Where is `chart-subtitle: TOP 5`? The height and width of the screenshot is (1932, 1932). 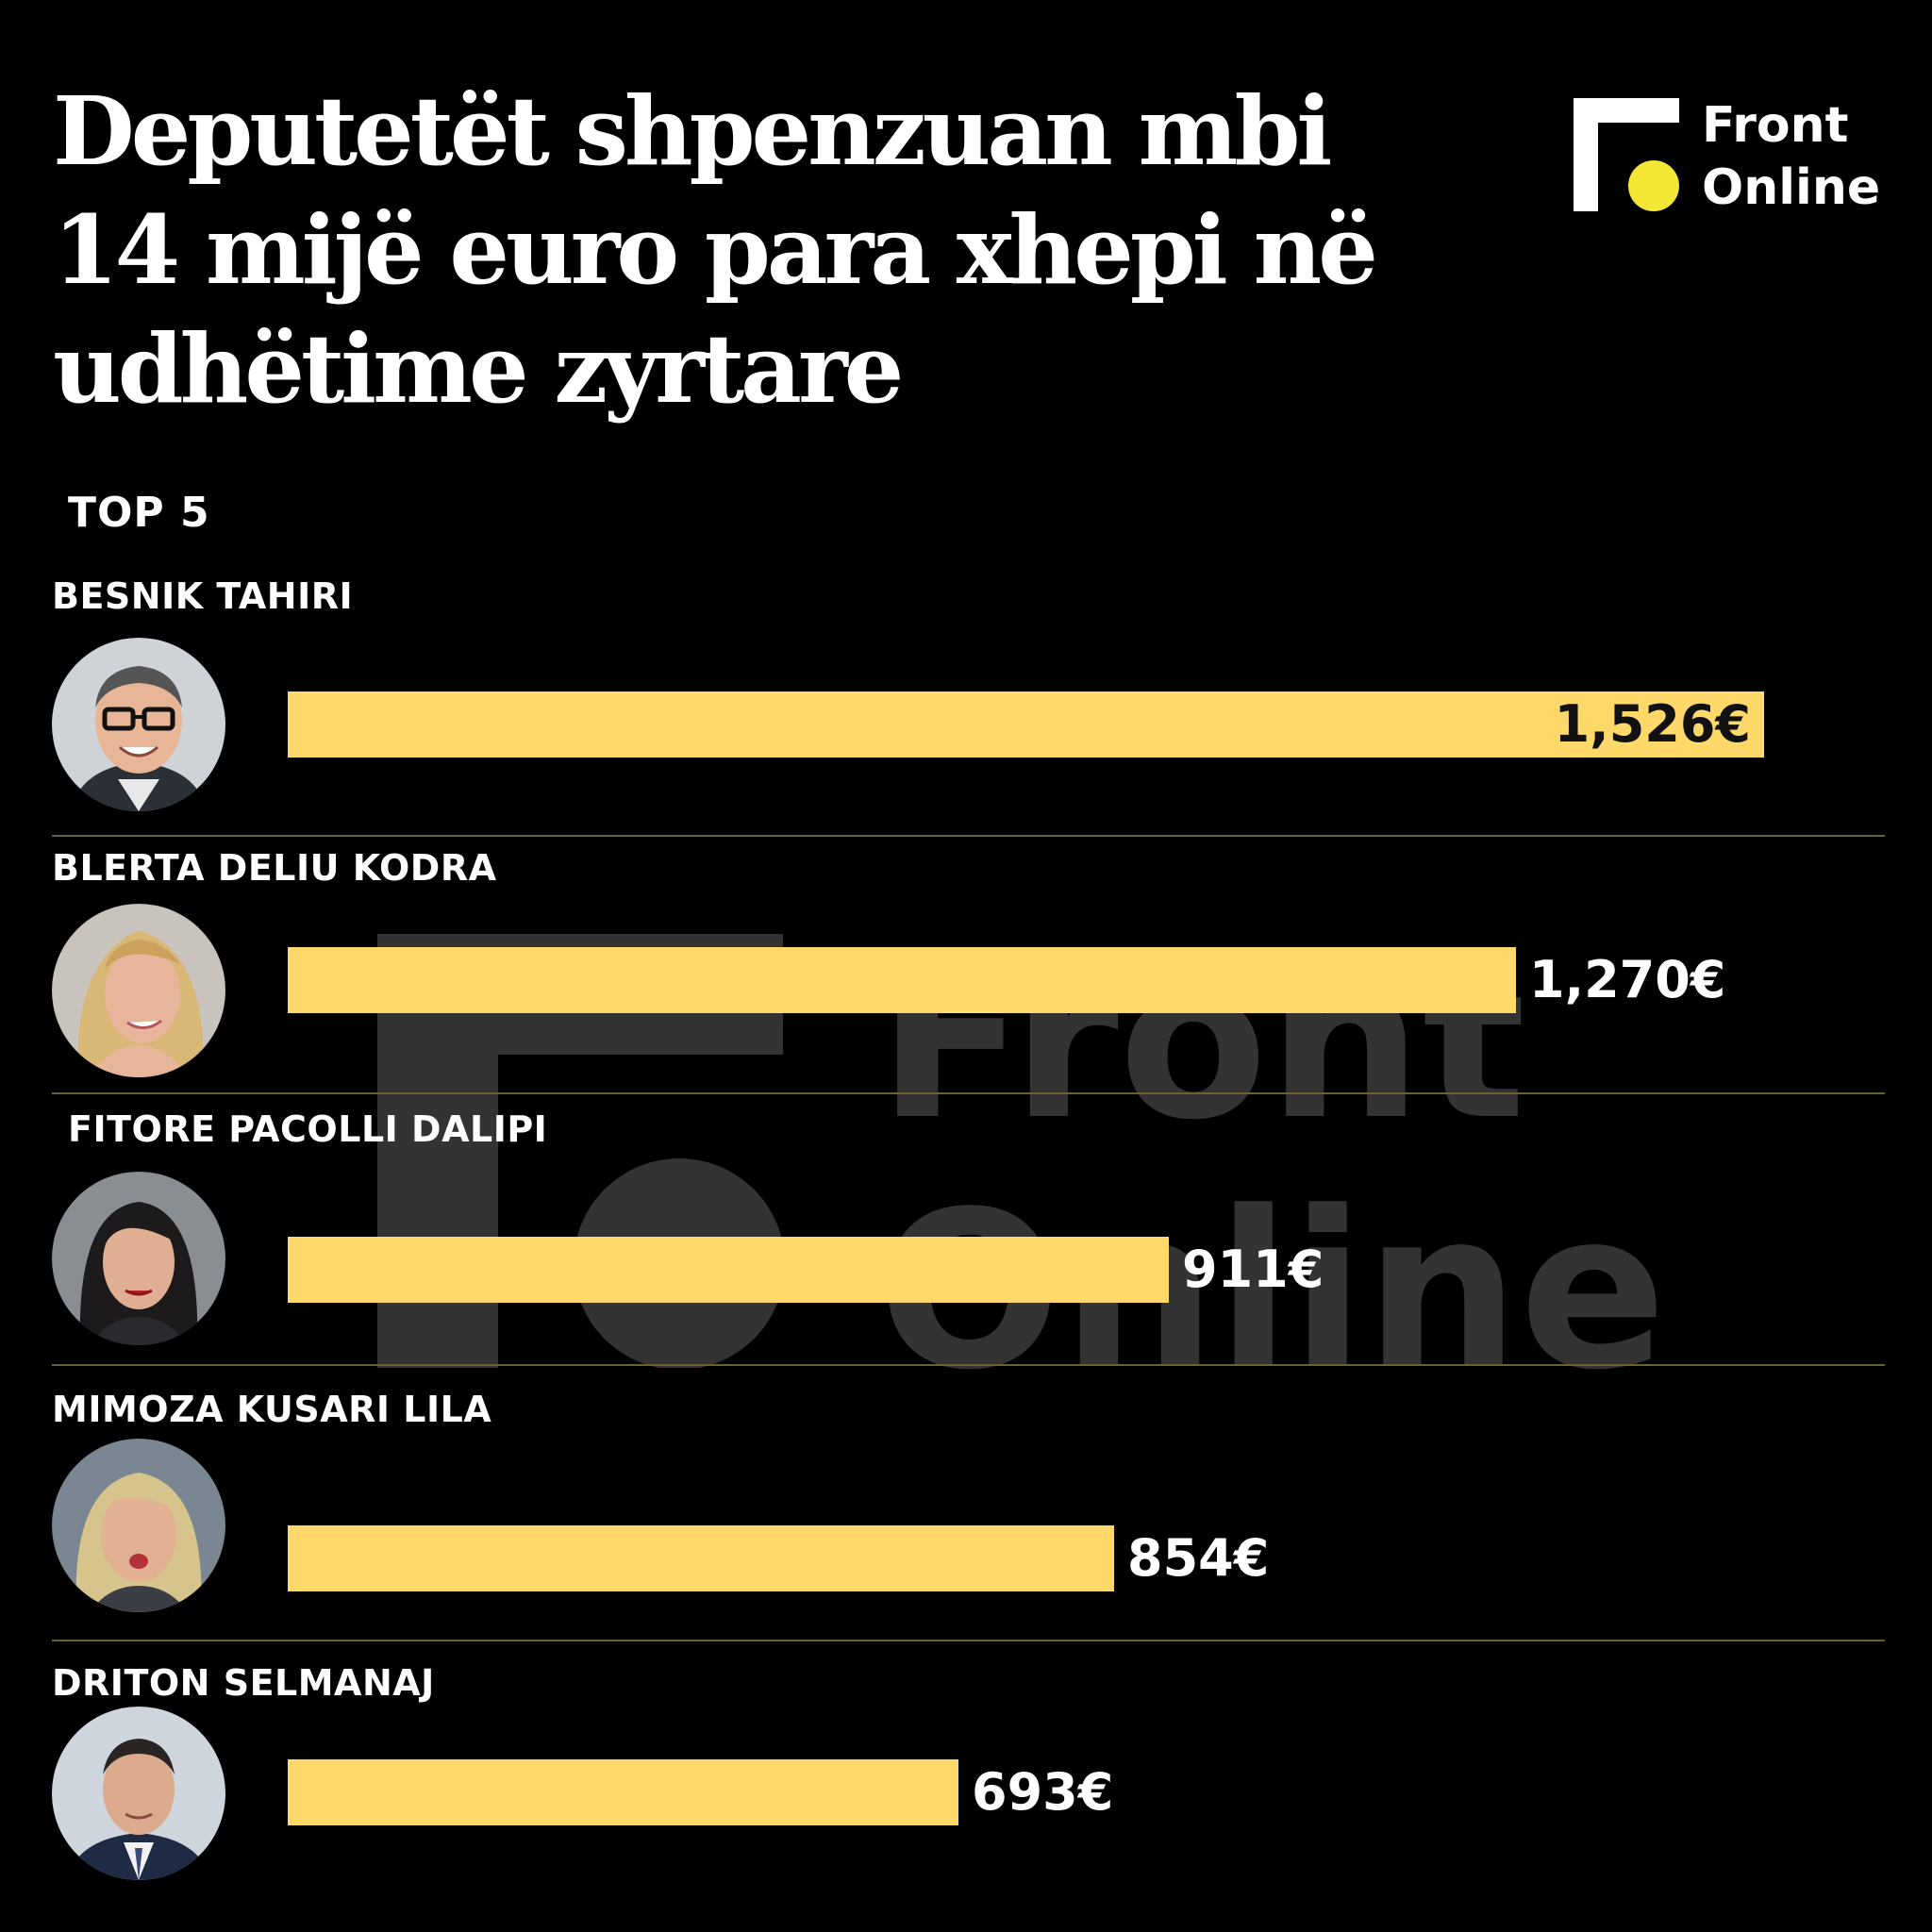
chart-subtitle: TOP 5 is located at coordinates (139, 513).